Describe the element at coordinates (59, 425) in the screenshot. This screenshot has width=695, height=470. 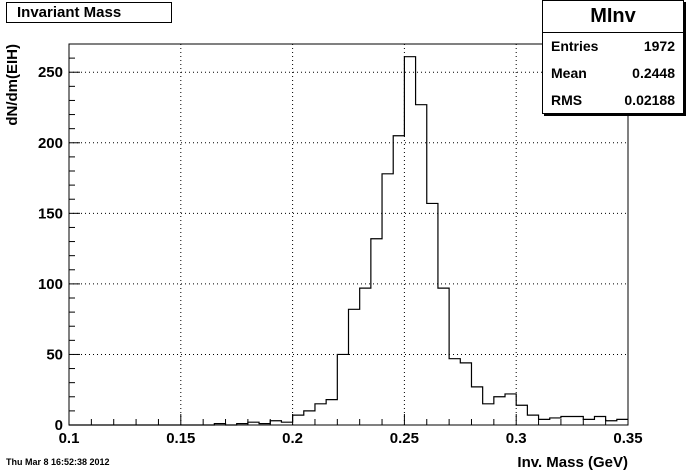
I see `y-tick-label: 0` at that location.